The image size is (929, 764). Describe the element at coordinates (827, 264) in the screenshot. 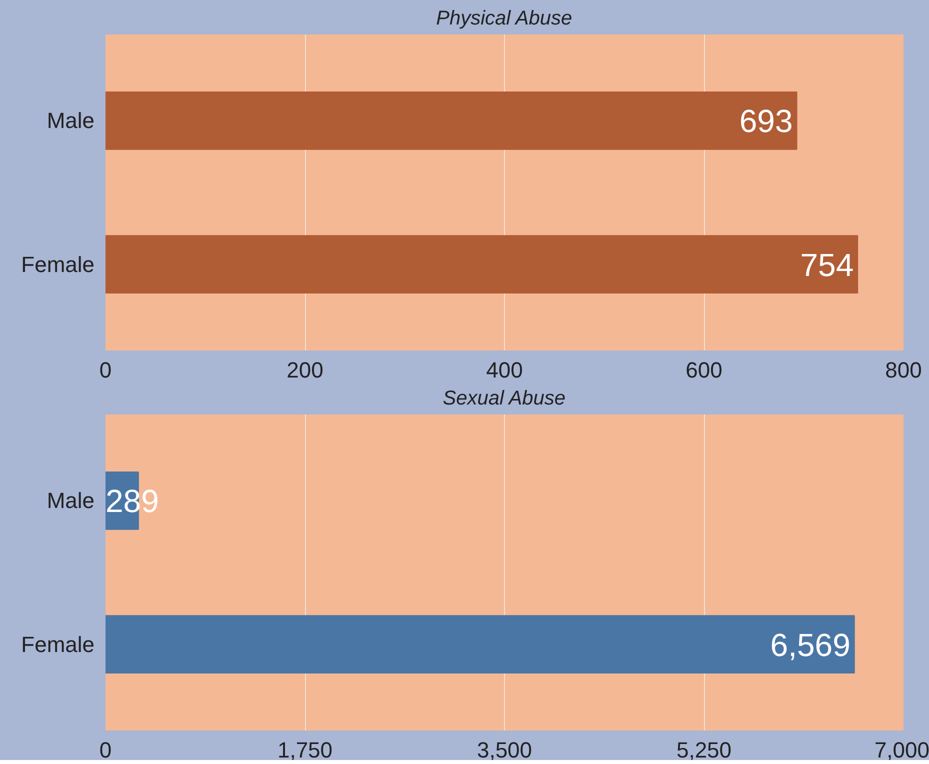

I see `data-label: 754` at that location.